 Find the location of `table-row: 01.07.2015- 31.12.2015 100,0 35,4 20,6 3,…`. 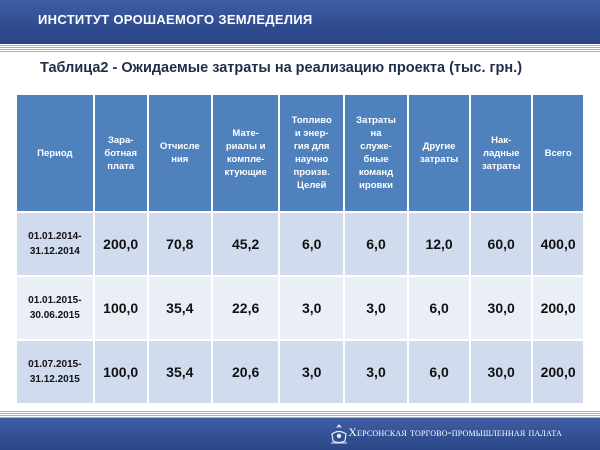

table-row: 01.07.2015- 31.12.2015 100,0 35,4 20,6 3,… is located at coordinates (300, 372).